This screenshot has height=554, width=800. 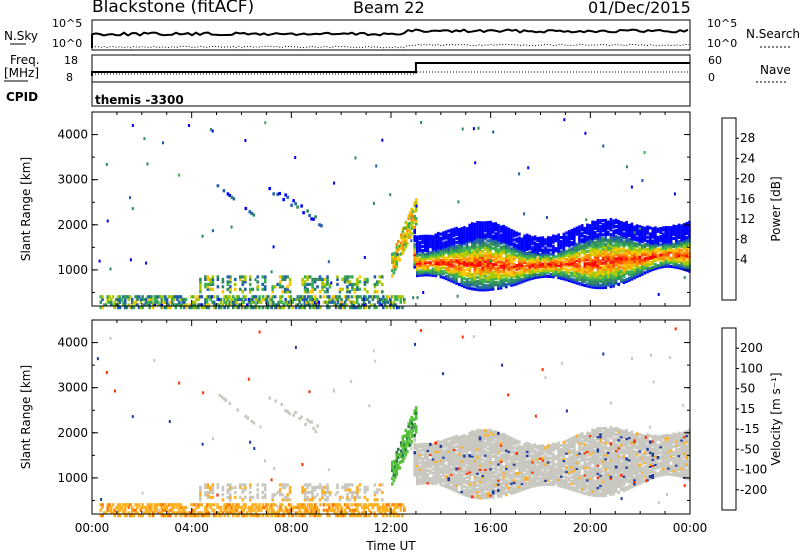 What do you see at coordinates (132, 125) in the screenshot?
I see `noise-cell` at bounding box center [132, 125].